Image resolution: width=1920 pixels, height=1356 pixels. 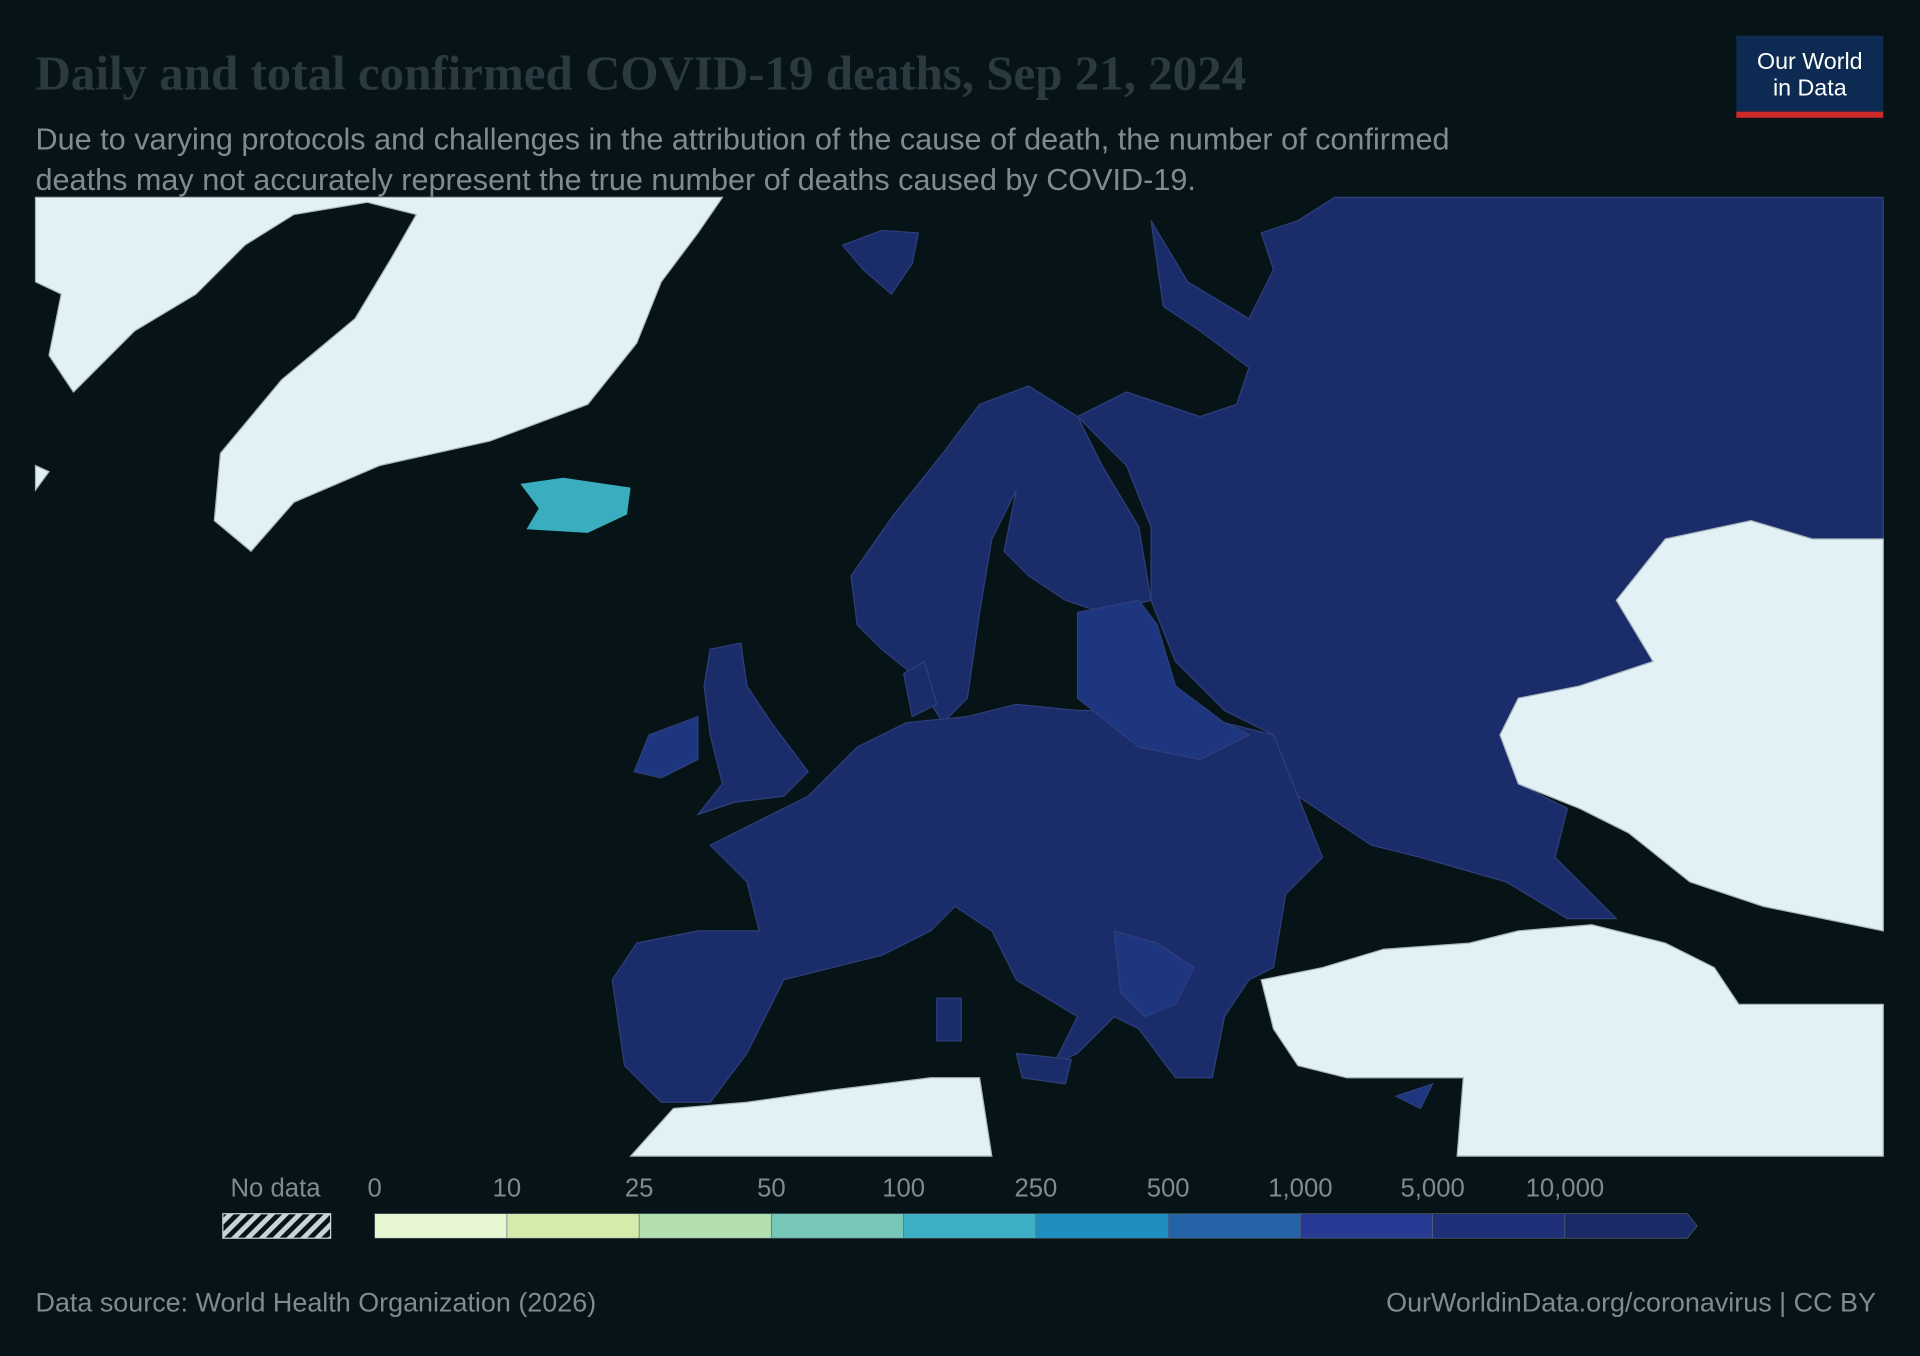 What do you see at coordinates (1810, 88) in the screenshot?
I see `logo-text: in Data` at bounding box center [1810, 88].